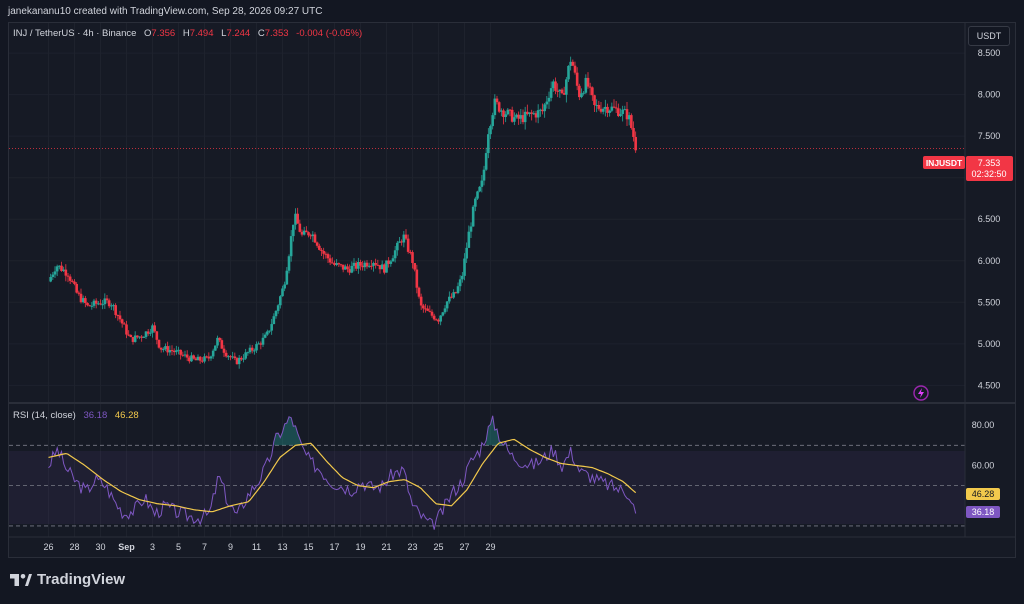 This screenshot has width=1024, height=604. I want to click on time-tick-label: 28, so click(74, 547).